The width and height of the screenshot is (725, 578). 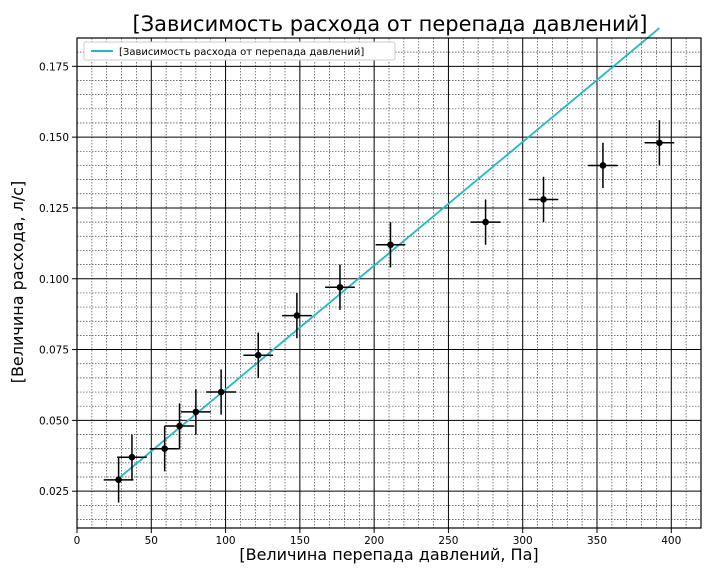 What do you see at coordinates (597, 541) in the screenshot?
I see `x-tick-label: 350` at bounding box center [597, 541].